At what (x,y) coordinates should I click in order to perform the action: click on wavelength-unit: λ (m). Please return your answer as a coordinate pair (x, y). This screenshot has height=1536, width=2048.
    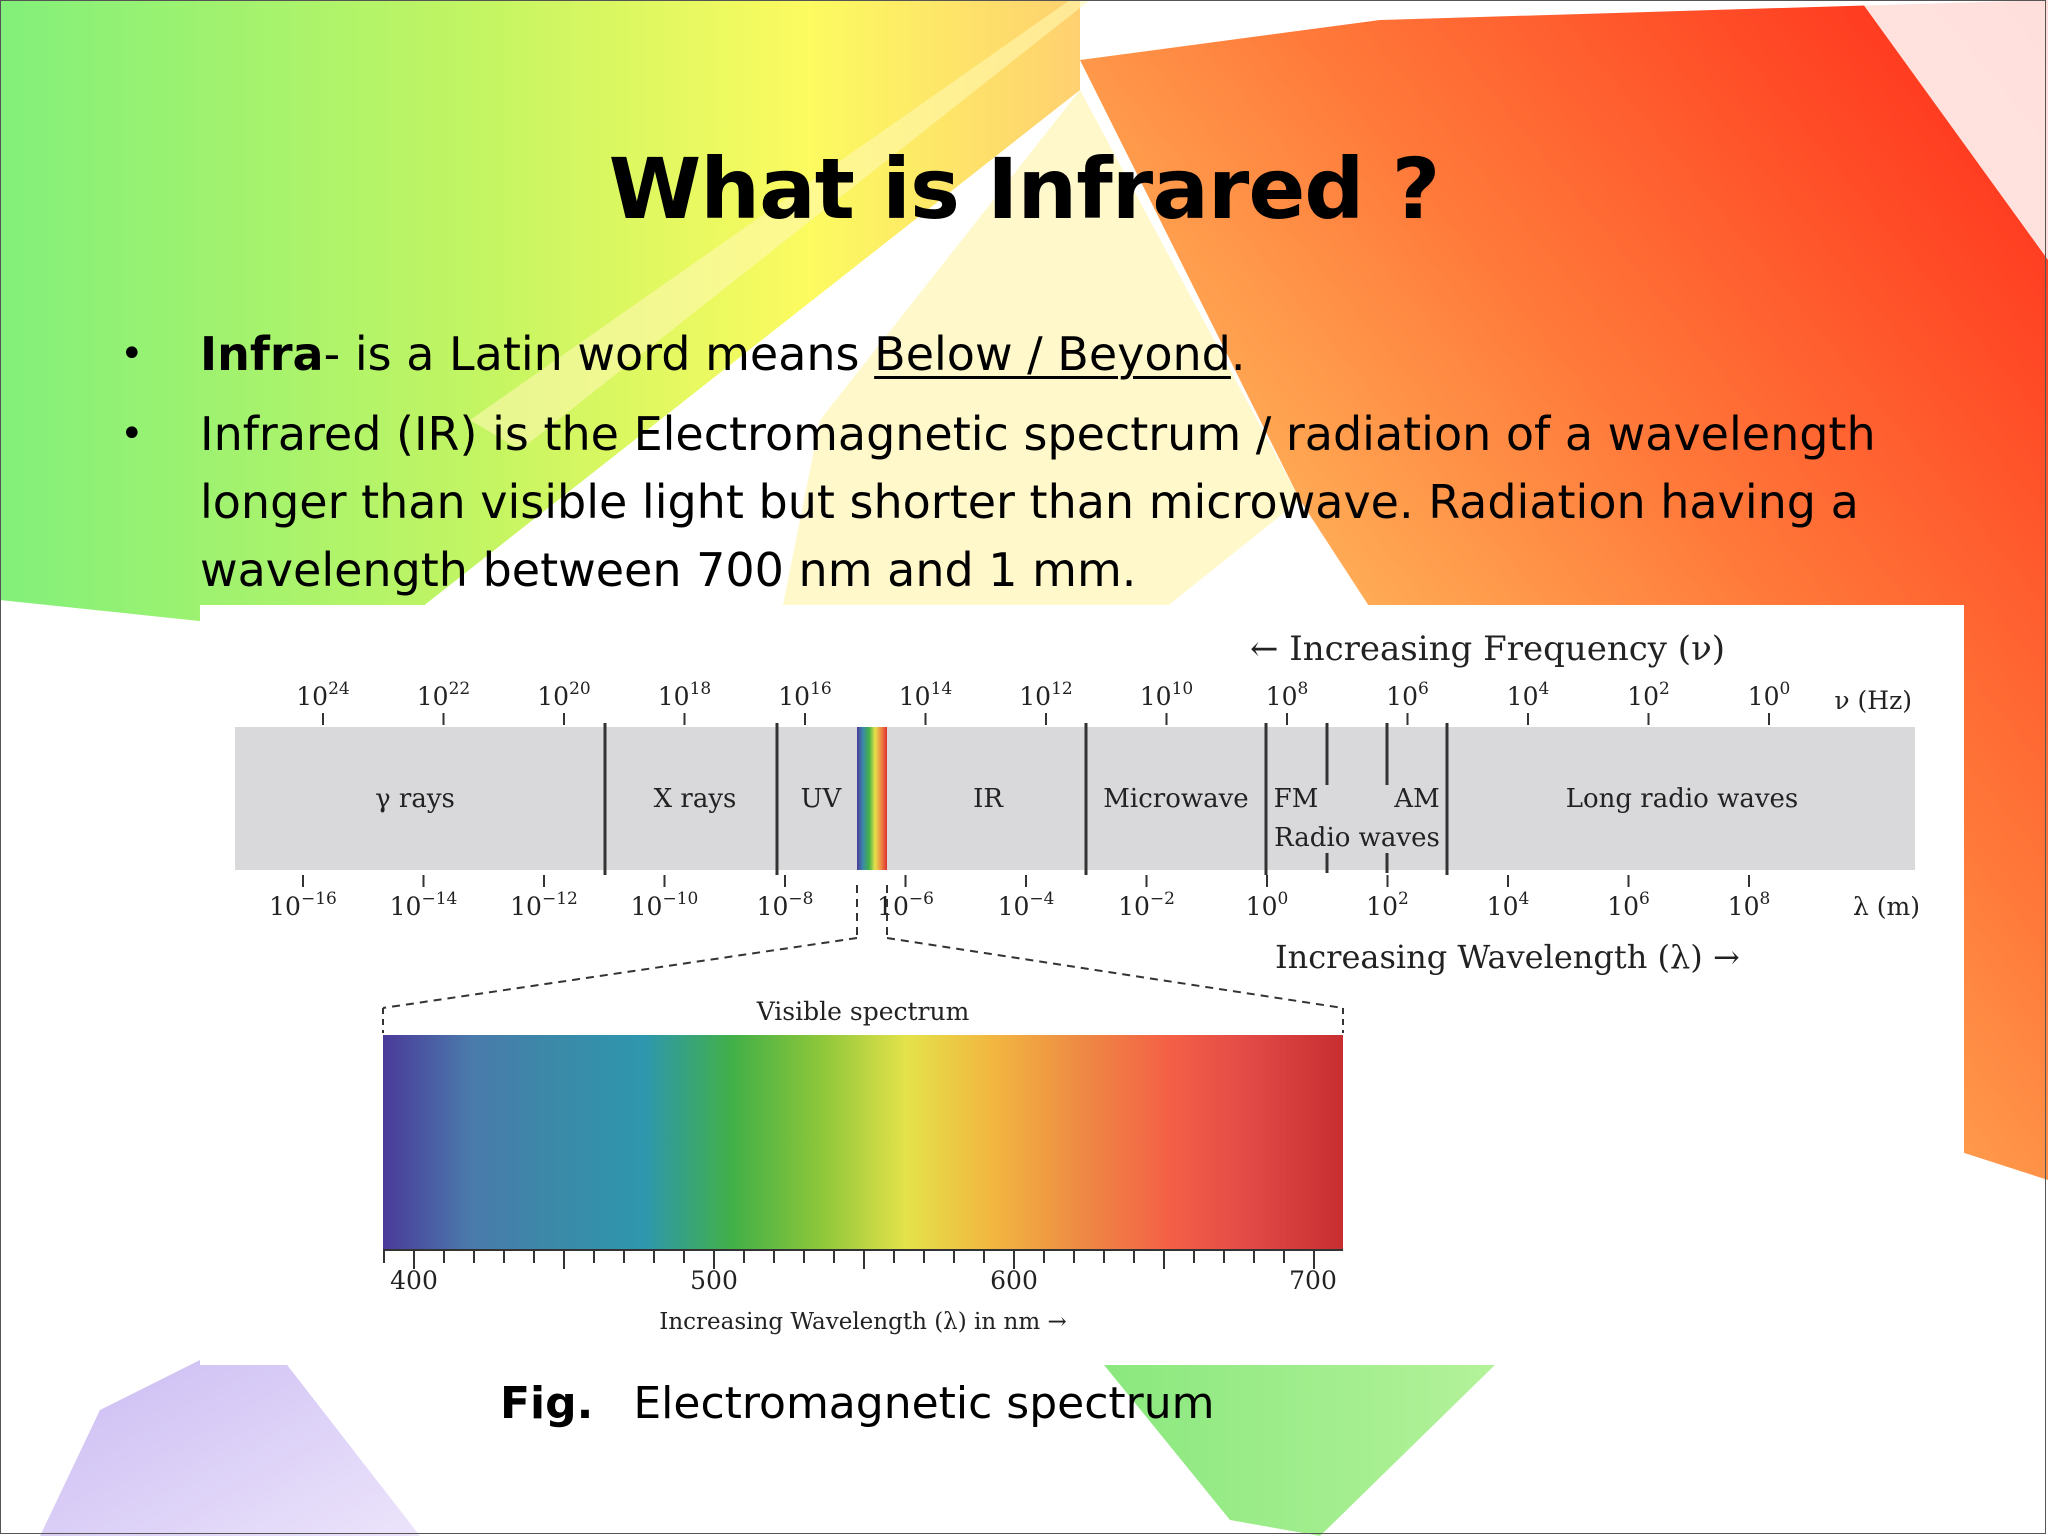
    Looking at the image, I should click on (1886, 906).